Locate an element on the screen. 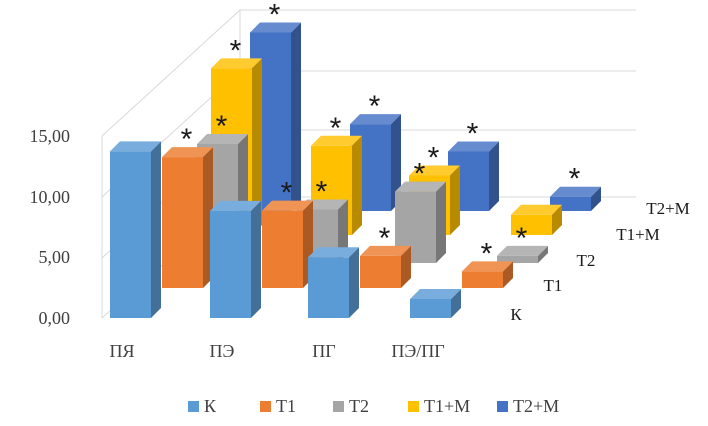 Image resolution: width=708 pixels, height=426 pixels. x-tick-label: ПЭ/ПГ is located at coordinates (417, 351).